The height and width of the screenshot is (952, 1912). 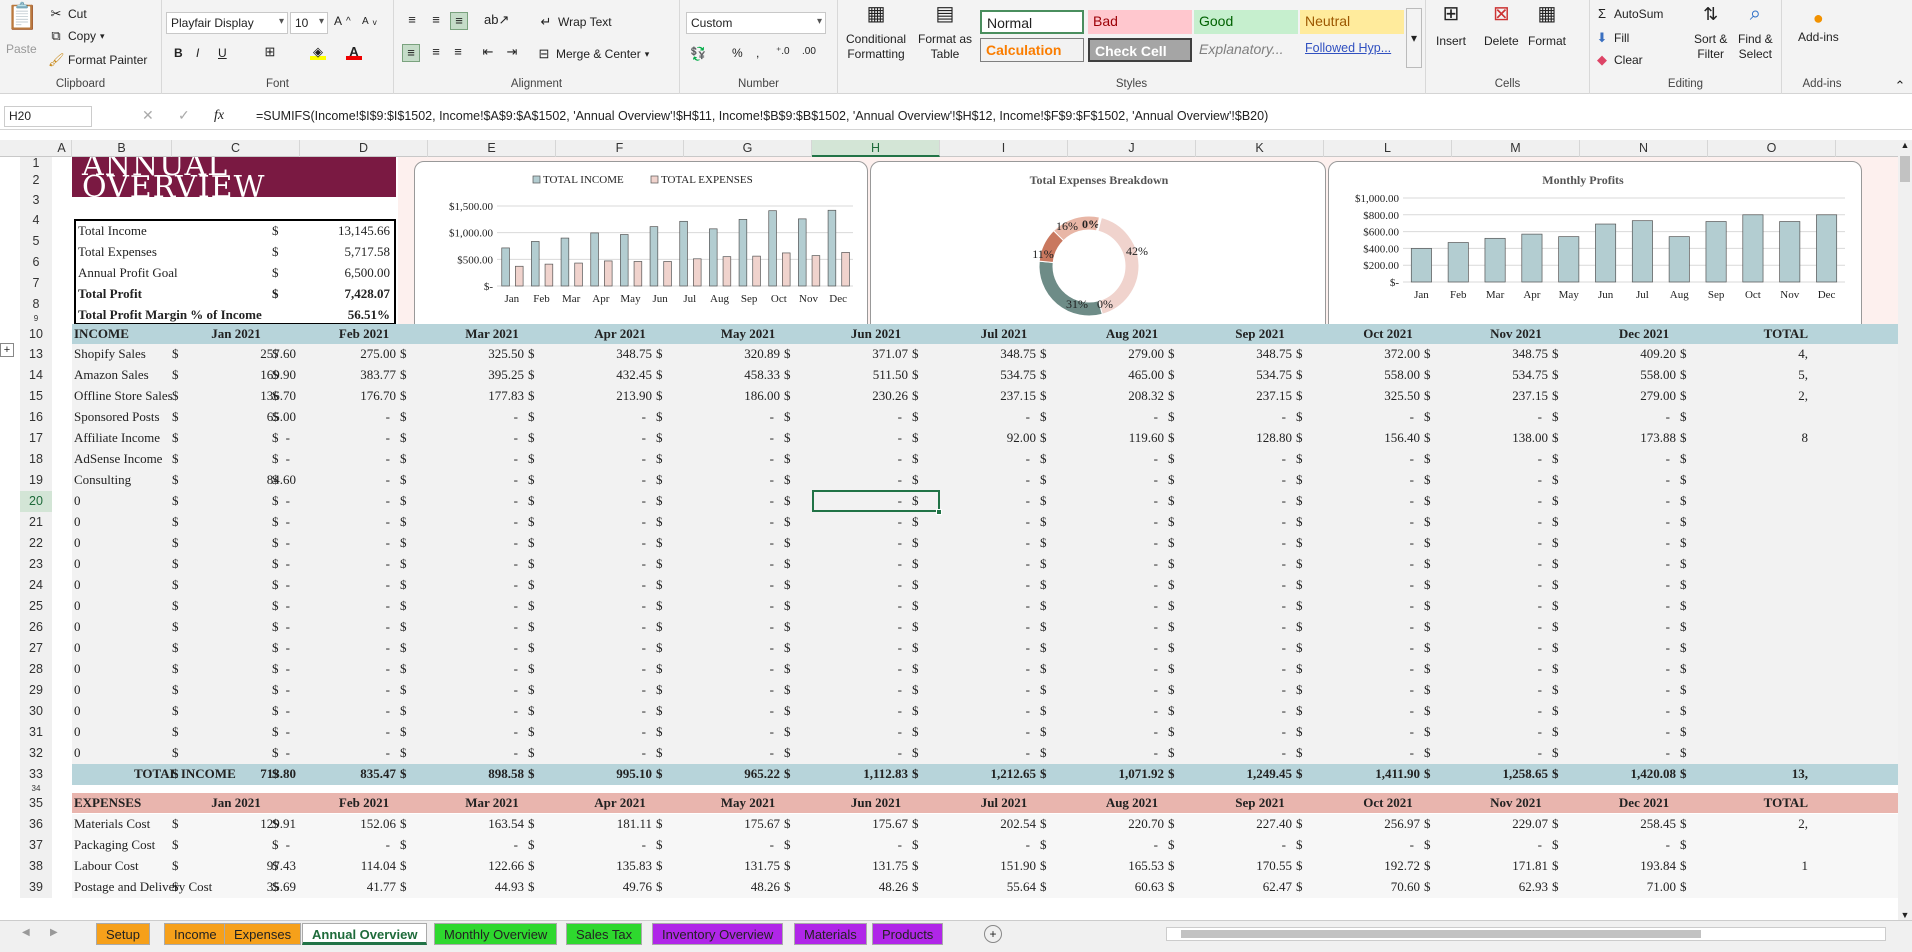 What do you see at coordinates (1710, 33) in the screenshot?
I see `sort-filter-button: ⇅ Sort & Filter` at bounding box center [1710, 33].